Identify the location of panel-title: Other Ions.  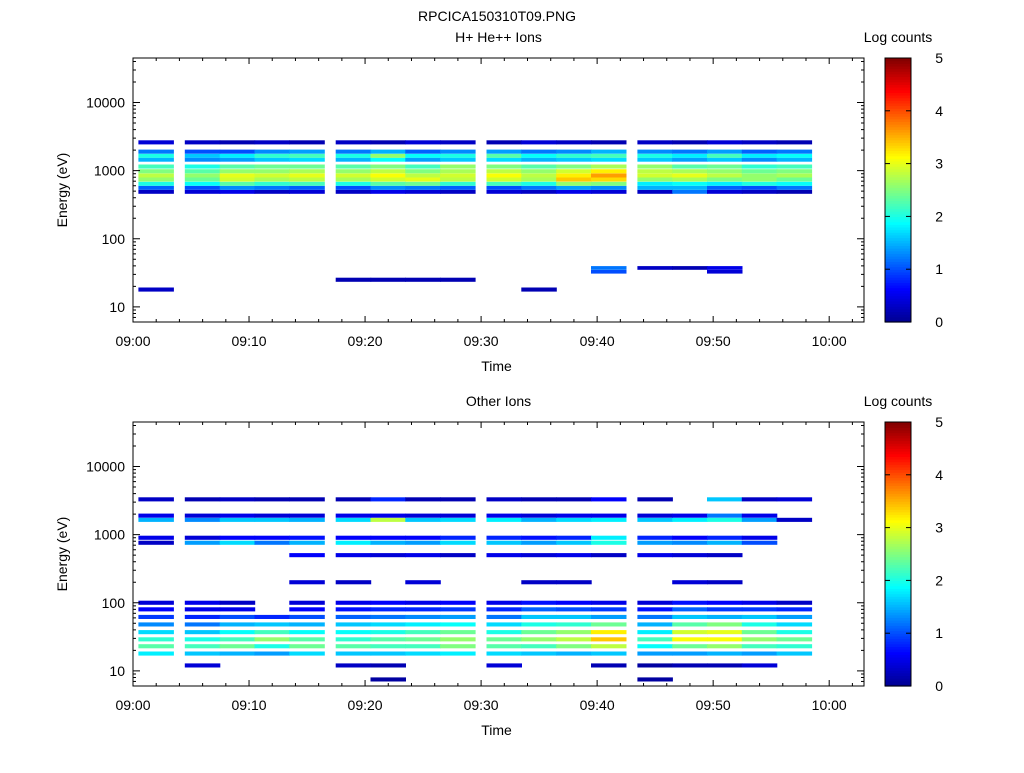
(498, 401).